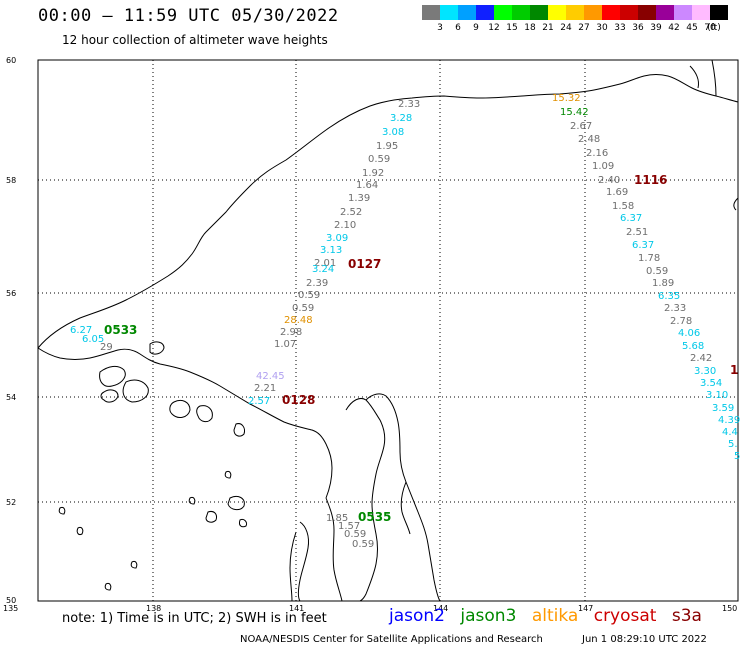 The height and width of the screenshot is (650, 740). Describe the element at coordinates (729, 420) in the screenshot. I see `wave-height-value: 4.39` at that location.